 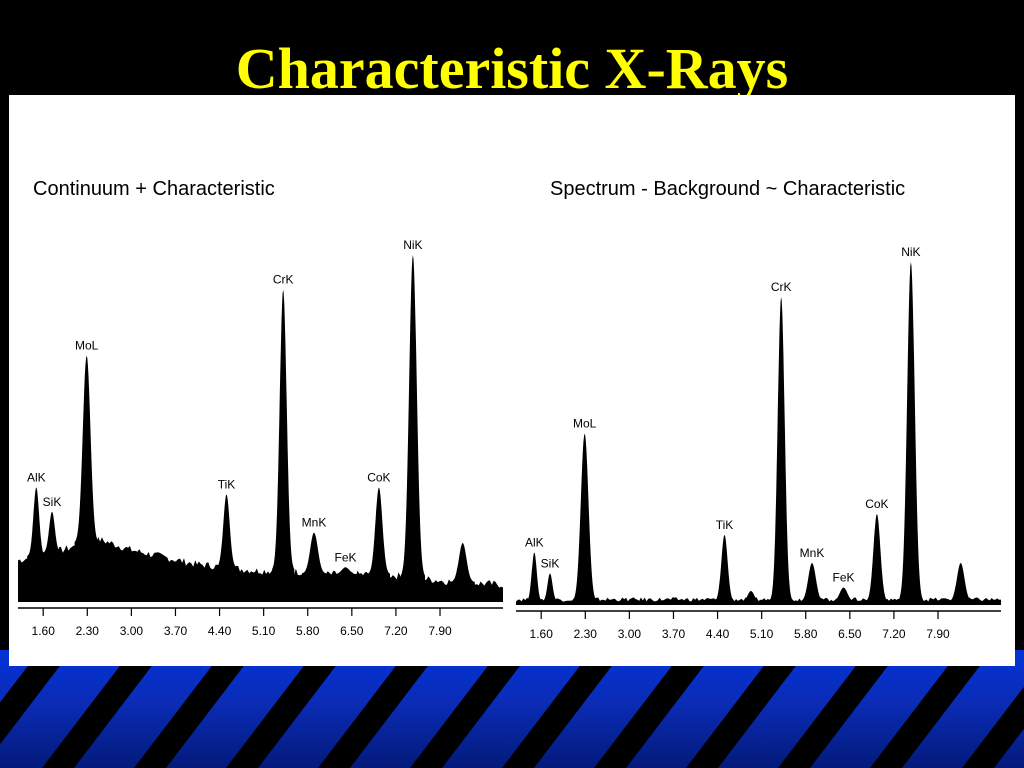 I want to click on chart-title: Spectrum - Background ~ Characteristic, so click(x=727, y=189).